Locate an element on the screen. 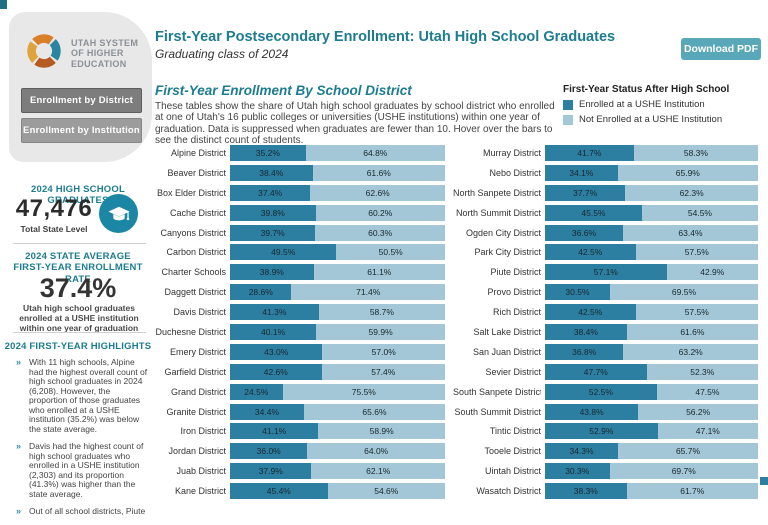 The image size is (768, 525). district-label: North Sanpete District is located at coordinates (497, 192).